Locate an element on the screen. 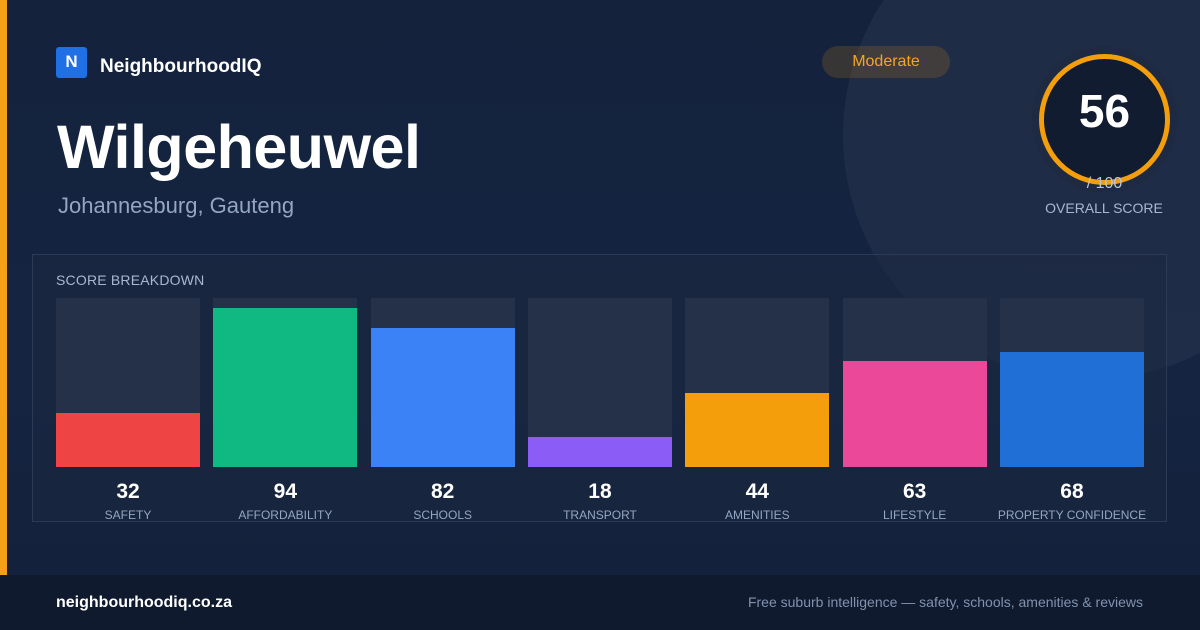 The width and height of the screenshot is (1200, 630). score-breakdown-title: SCORE BREAKDOWN is located at coordinates (130, 280).